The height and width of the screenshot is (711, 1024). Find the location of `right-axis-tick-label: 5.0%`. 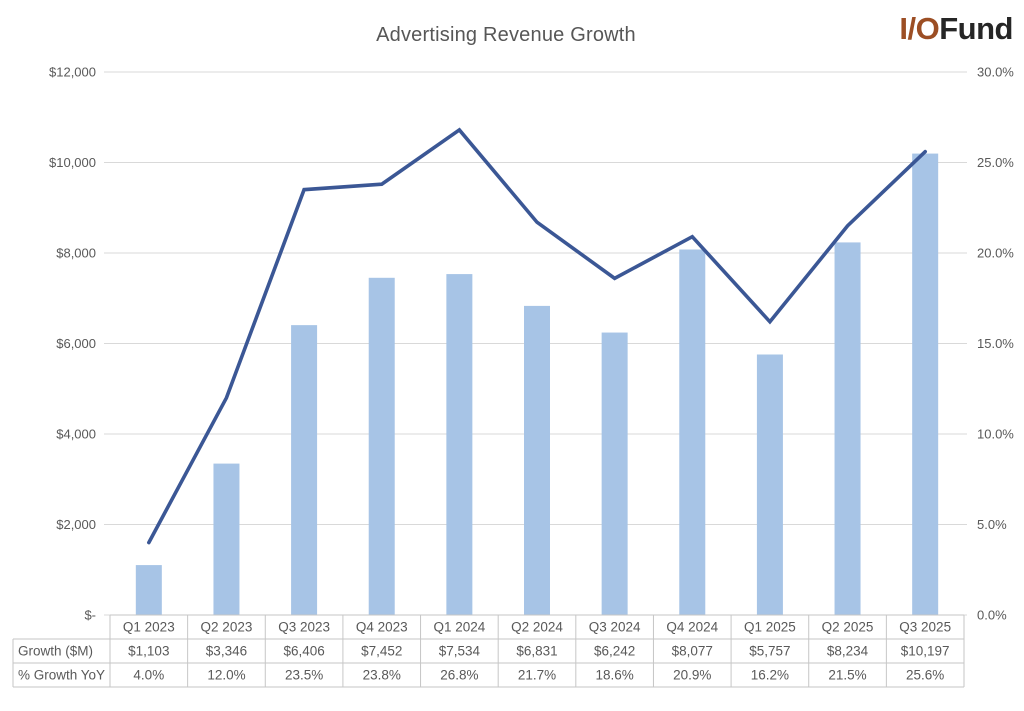

right-axis-tick-label: 5.0% is located at coordinates (992, 524).